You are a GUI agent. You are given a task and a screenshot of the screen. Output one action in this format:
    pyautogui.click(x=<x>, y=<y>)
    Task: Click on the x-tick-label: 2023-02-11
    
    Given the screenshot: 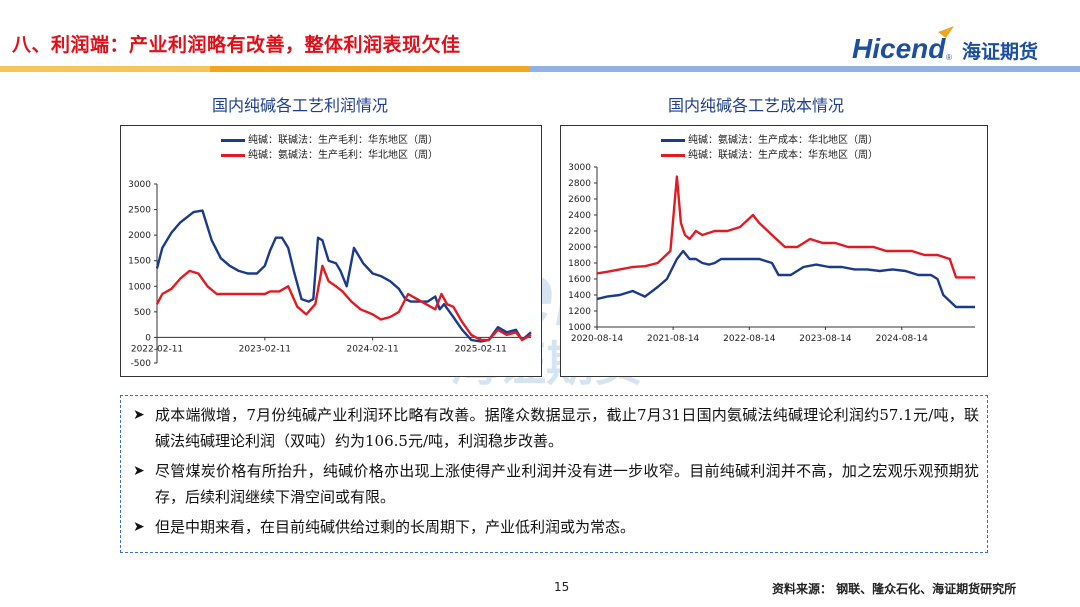 What is the action you would take?
    pyautogui.click(x=265, y=349)
    